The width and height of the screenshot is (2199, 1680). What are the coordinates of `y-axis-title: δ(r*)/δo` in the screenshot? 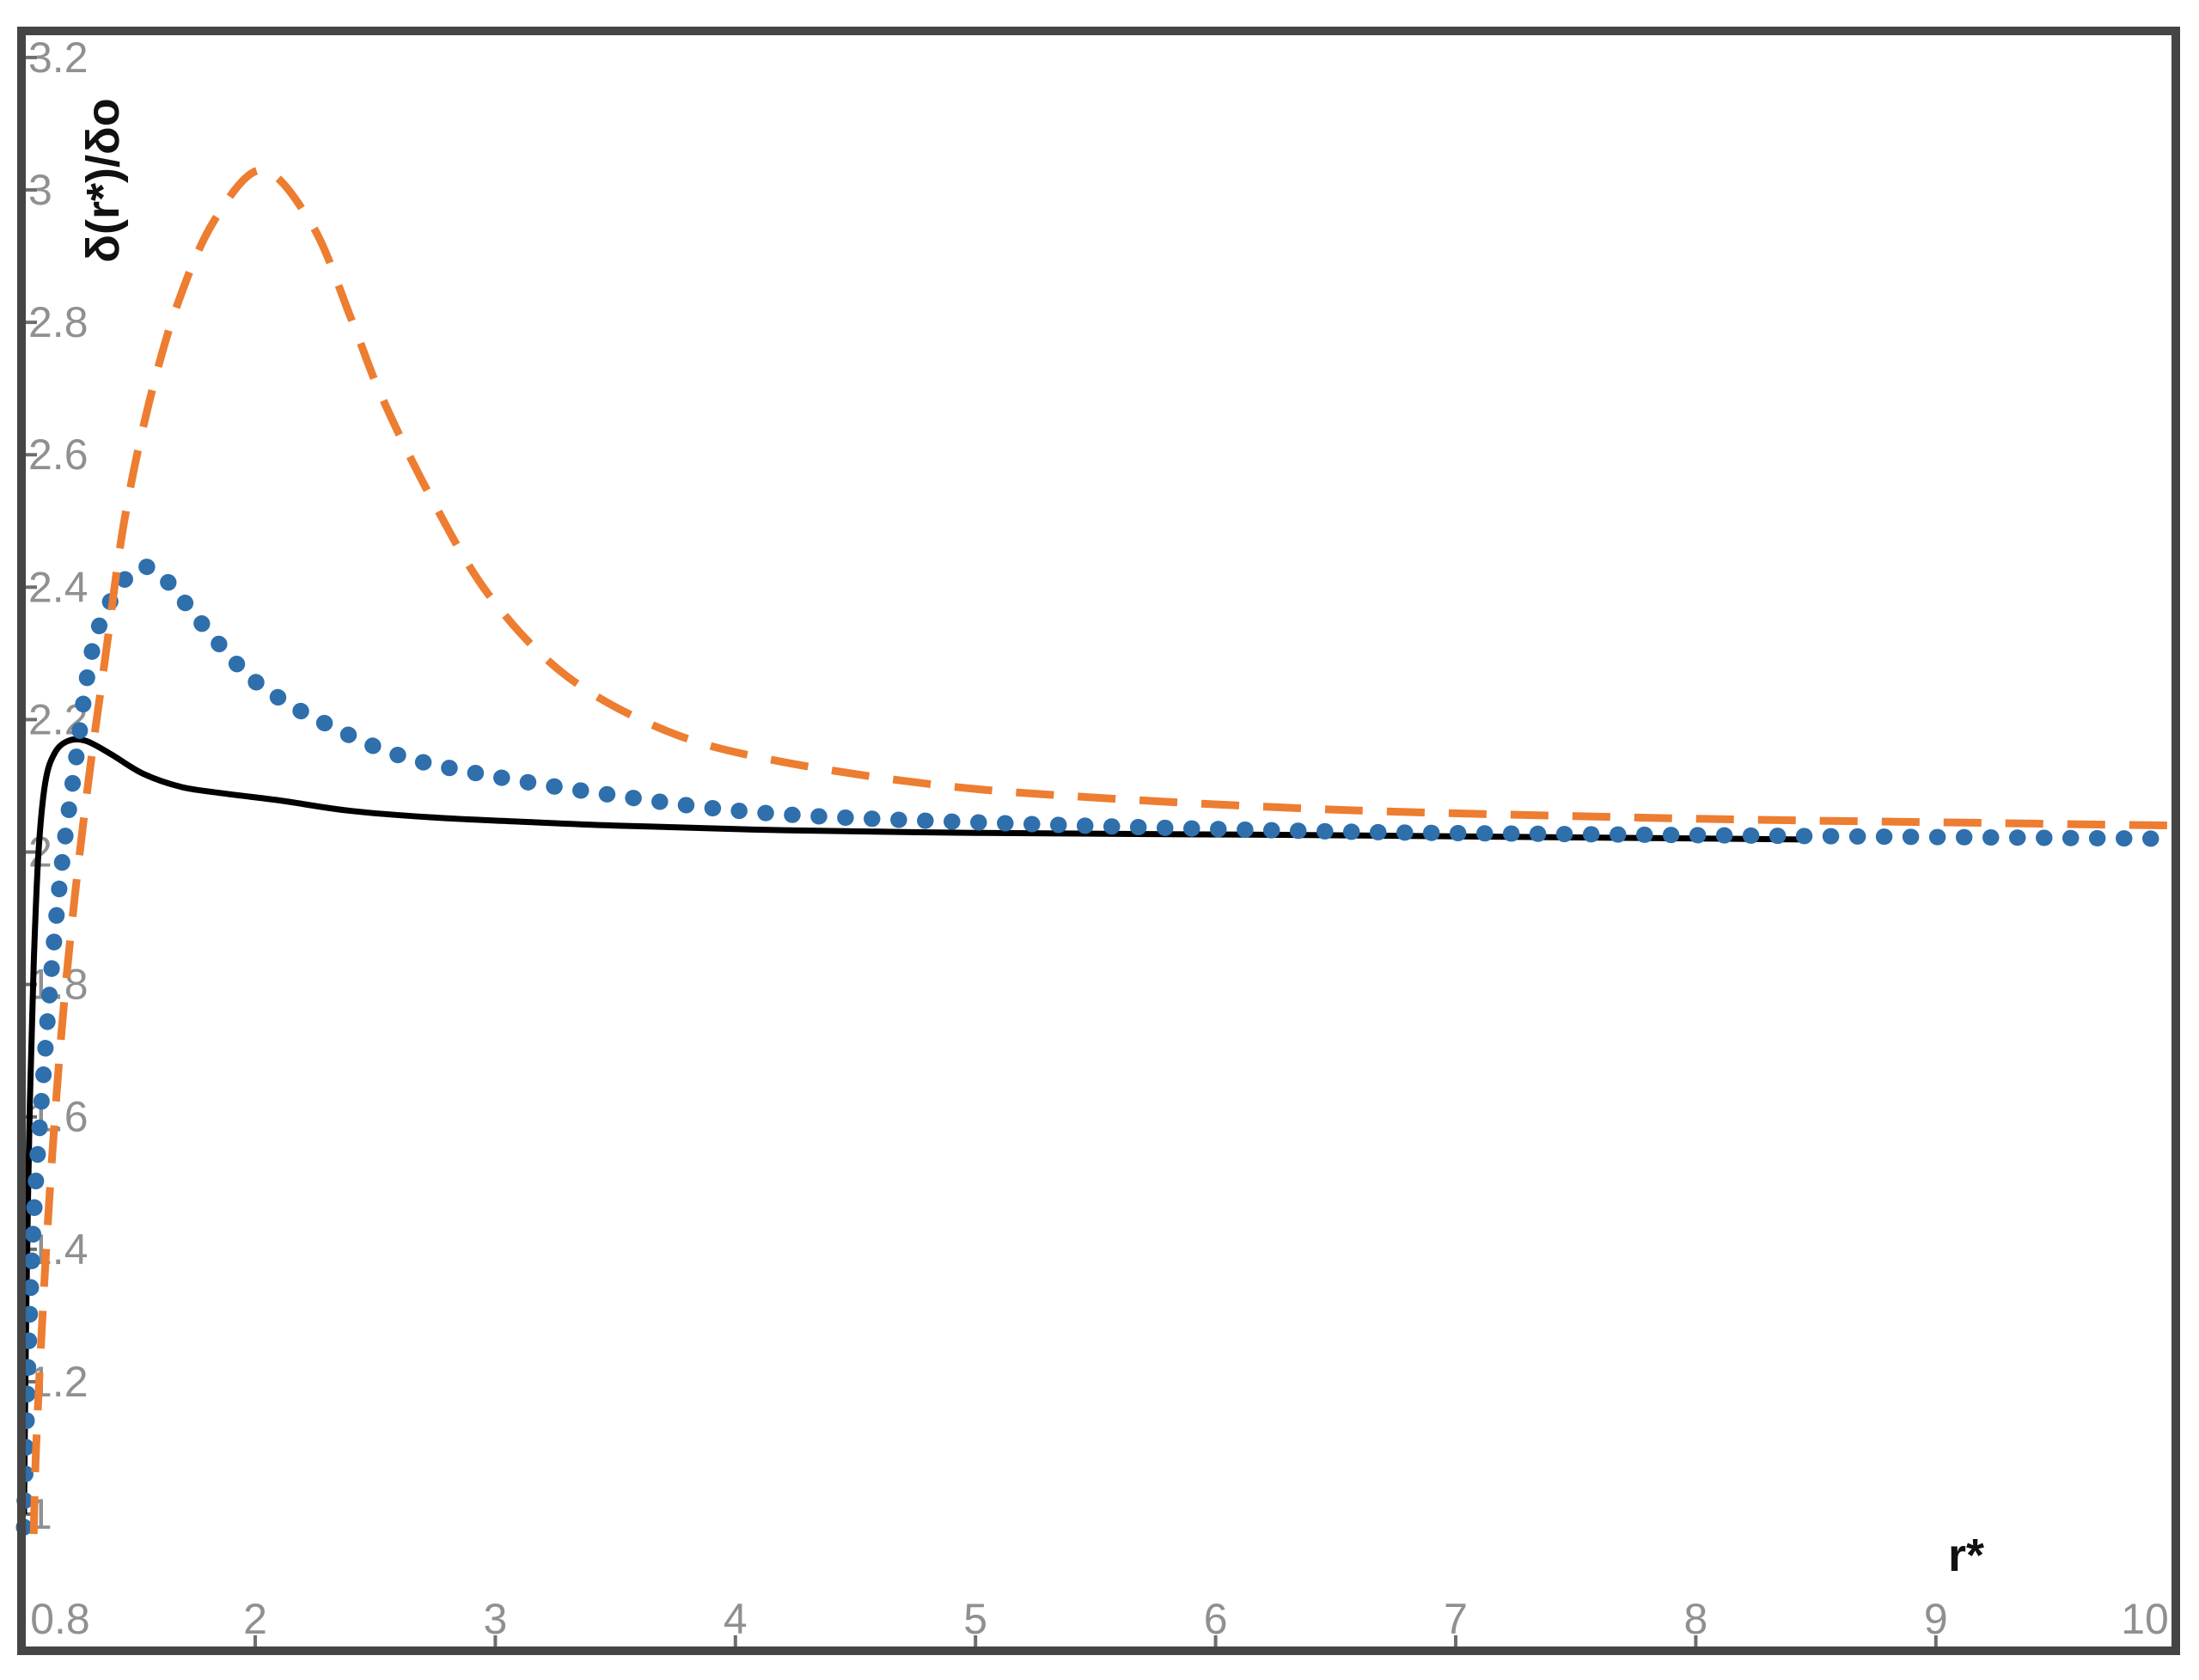 It's located at (103, 180).